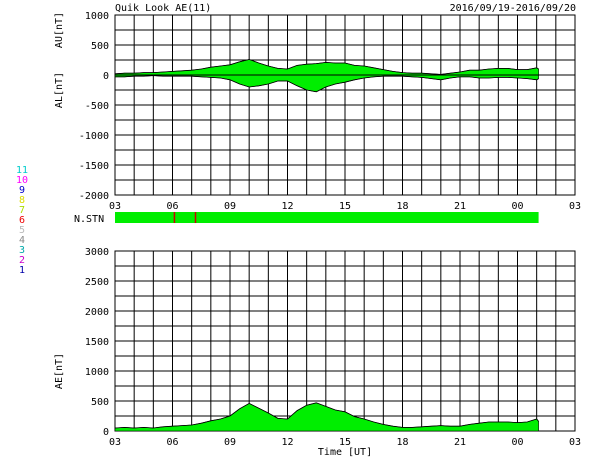 The height and width of the screenshot is (460, 590). Describe the element at coordinates (89, 219) in the screenshot. I see `n-stn-label: N.STN` at that location.